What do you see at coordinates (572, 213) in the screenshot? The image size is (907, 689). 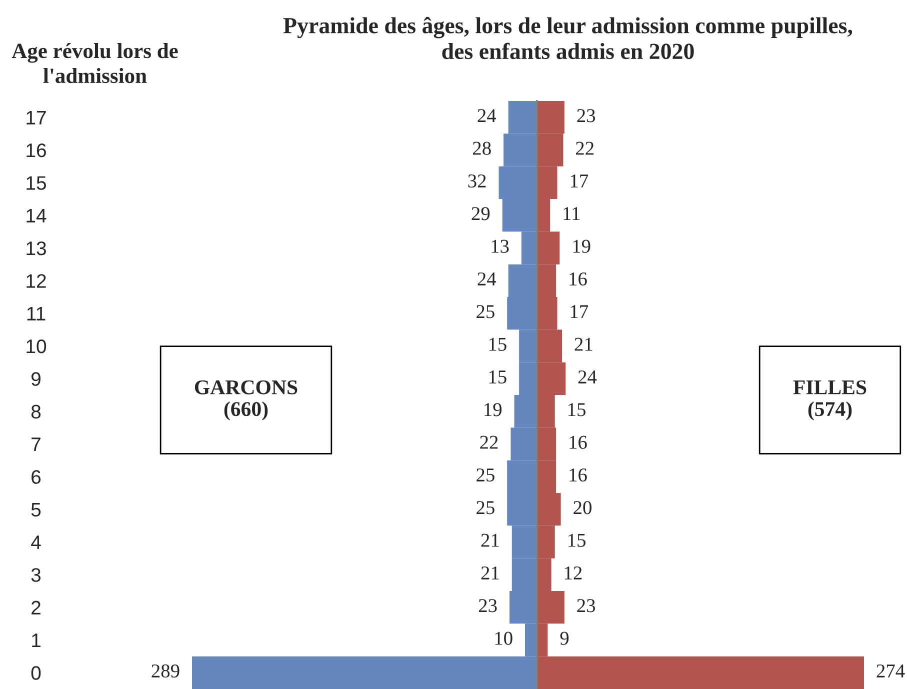 I see `data-label: 11` at bounding box center [572, 213].